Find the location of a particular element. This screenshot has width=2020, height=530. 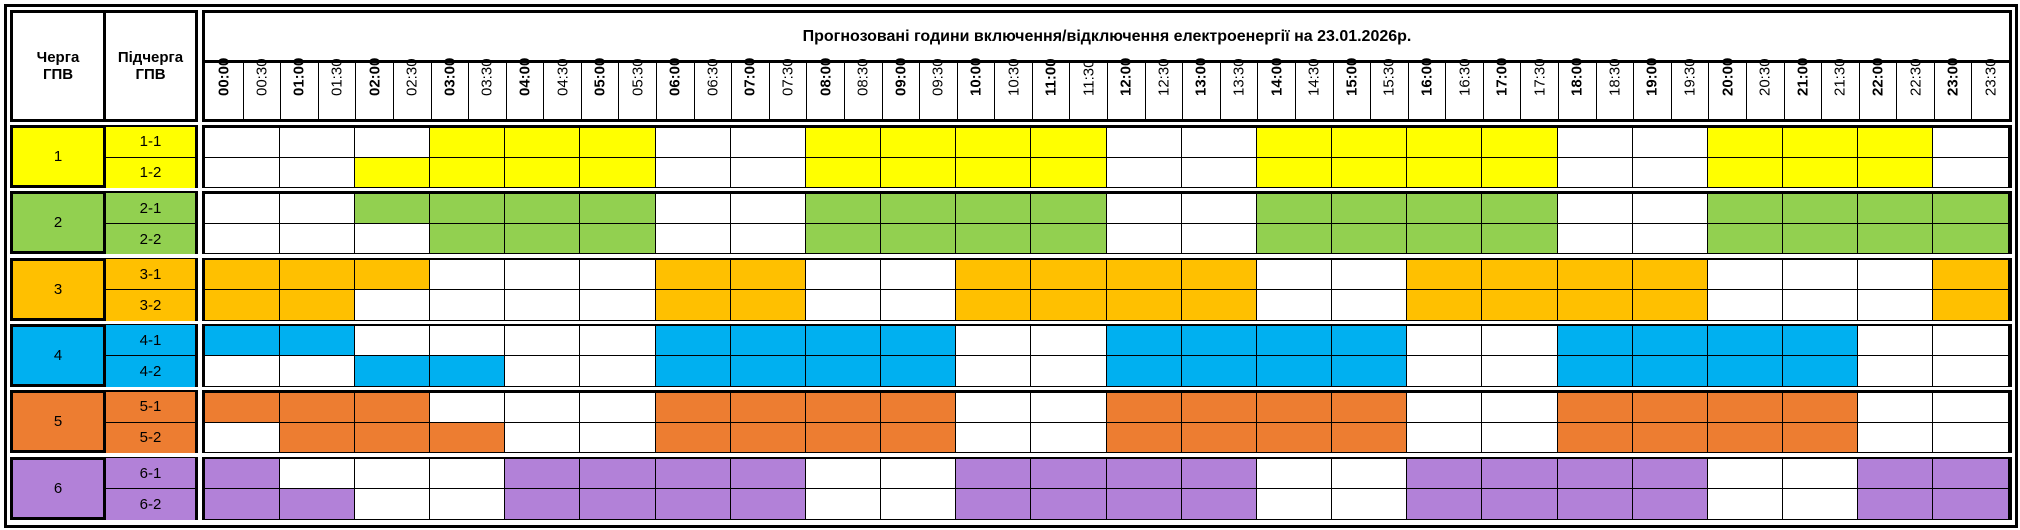

subqueue-block: 2-1 2-2 is located at coordinates (150, 223).